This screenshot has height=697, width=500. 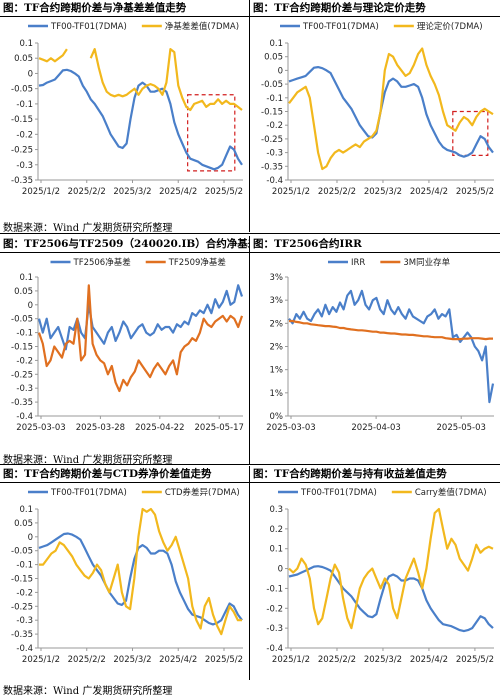 What do you see at coordinates (450, 26) in the screenshot?
I see `legend-label: 理论定价(7DMA)` at bounding box center [450, 26].